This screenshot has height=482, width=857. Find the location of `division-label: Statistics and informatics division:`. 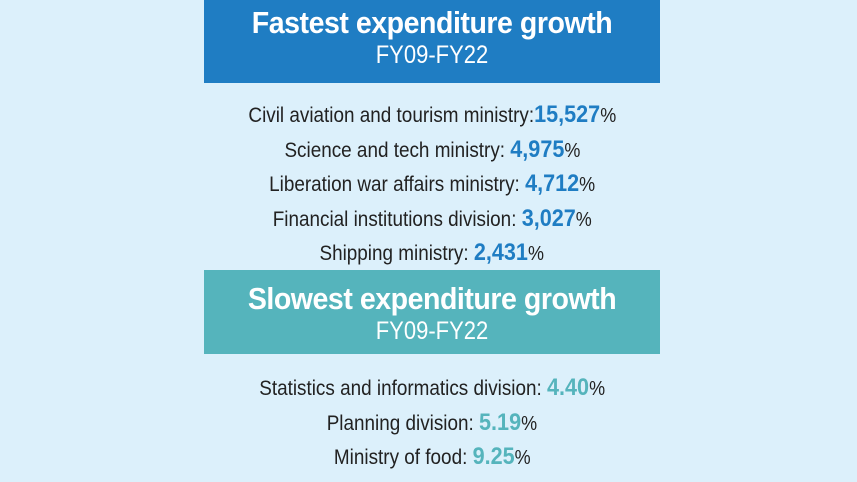

division-label: Statistics and informatics division: is located at coordinates (403, 388).